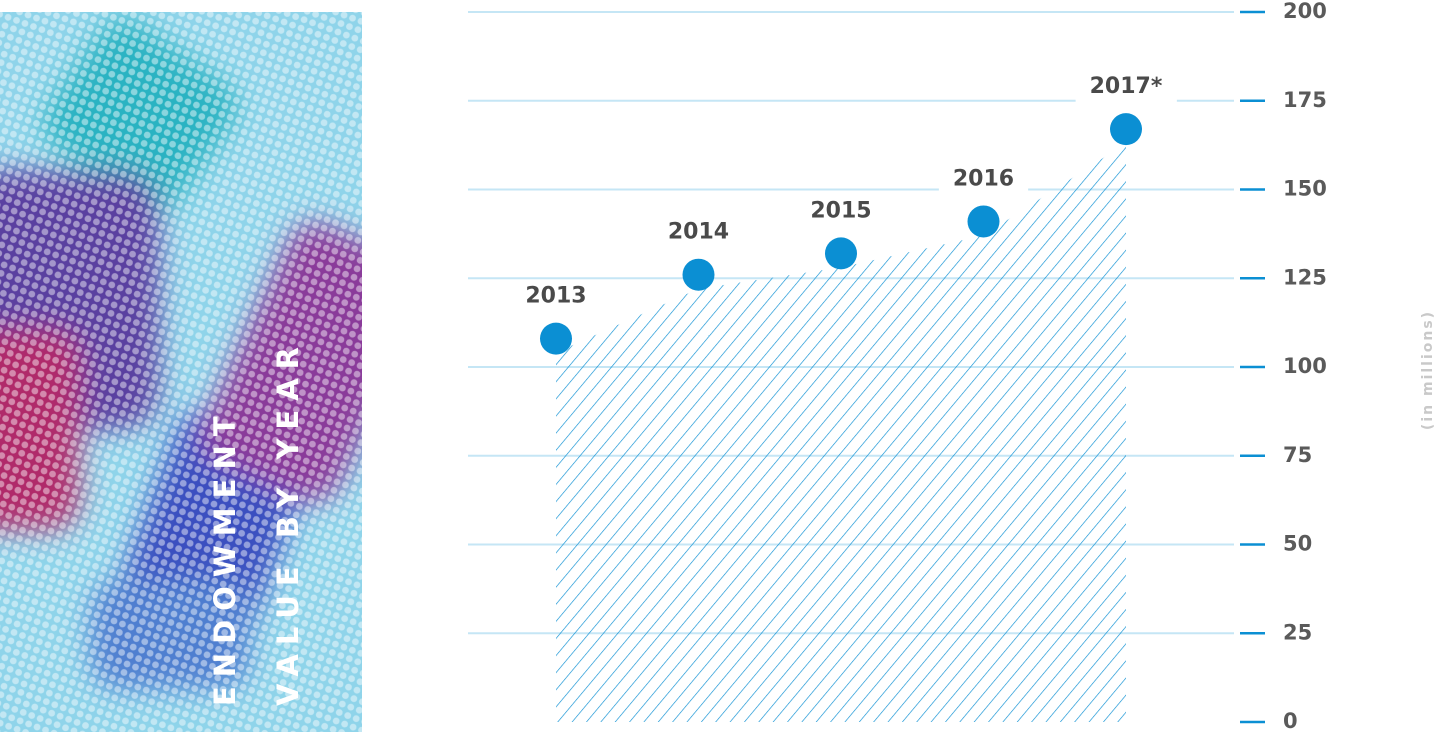 The width and height of the screenshot is (1442, 734). What do you see at coordinates (1305, 366) in the screenshot?
I see `y-tick-label: 100` at bounding box center [1305, 366].